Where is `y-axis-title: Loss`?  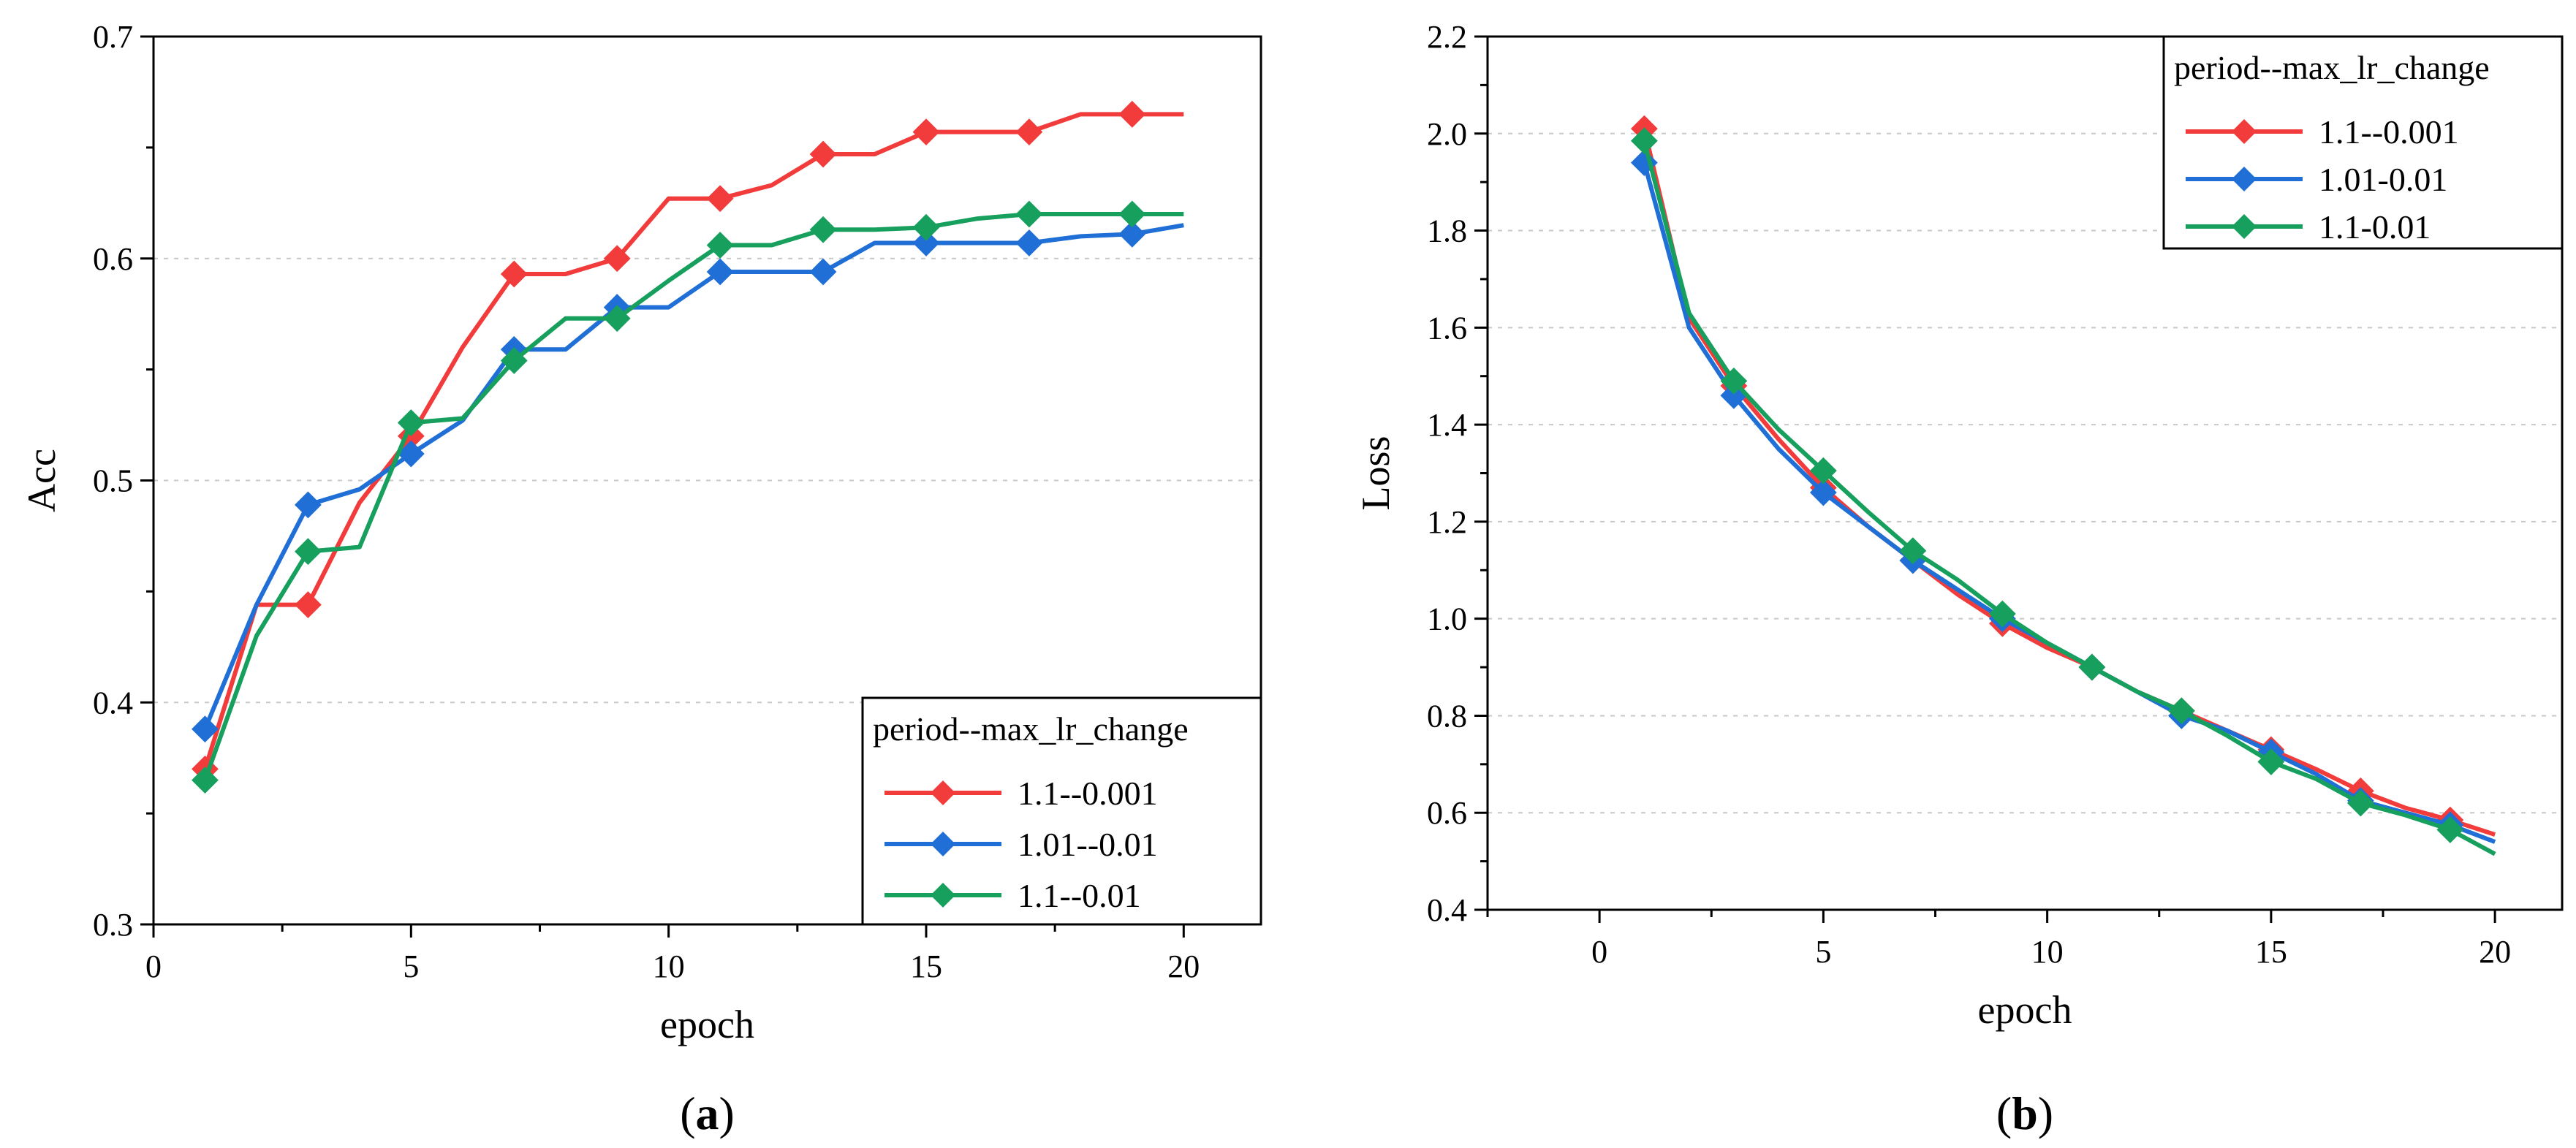 y-axis-title: Loss is located at coordinates (1376, 473).